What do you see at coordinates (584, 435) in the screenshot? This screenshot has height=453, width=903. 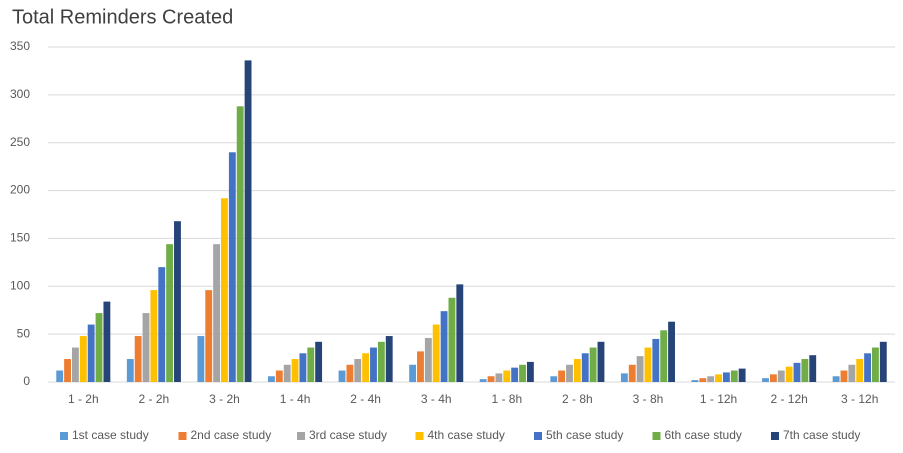 I see `legend-label: 5th case study` at bounding box center [584, 435].